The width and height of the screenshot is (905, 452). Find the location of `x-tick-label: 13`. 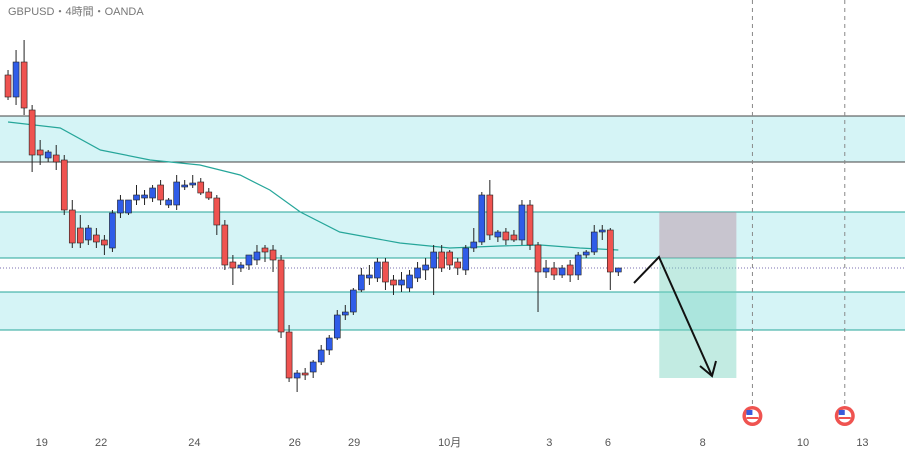

x-tick-label: 13 is located at coordinates (862, 443).